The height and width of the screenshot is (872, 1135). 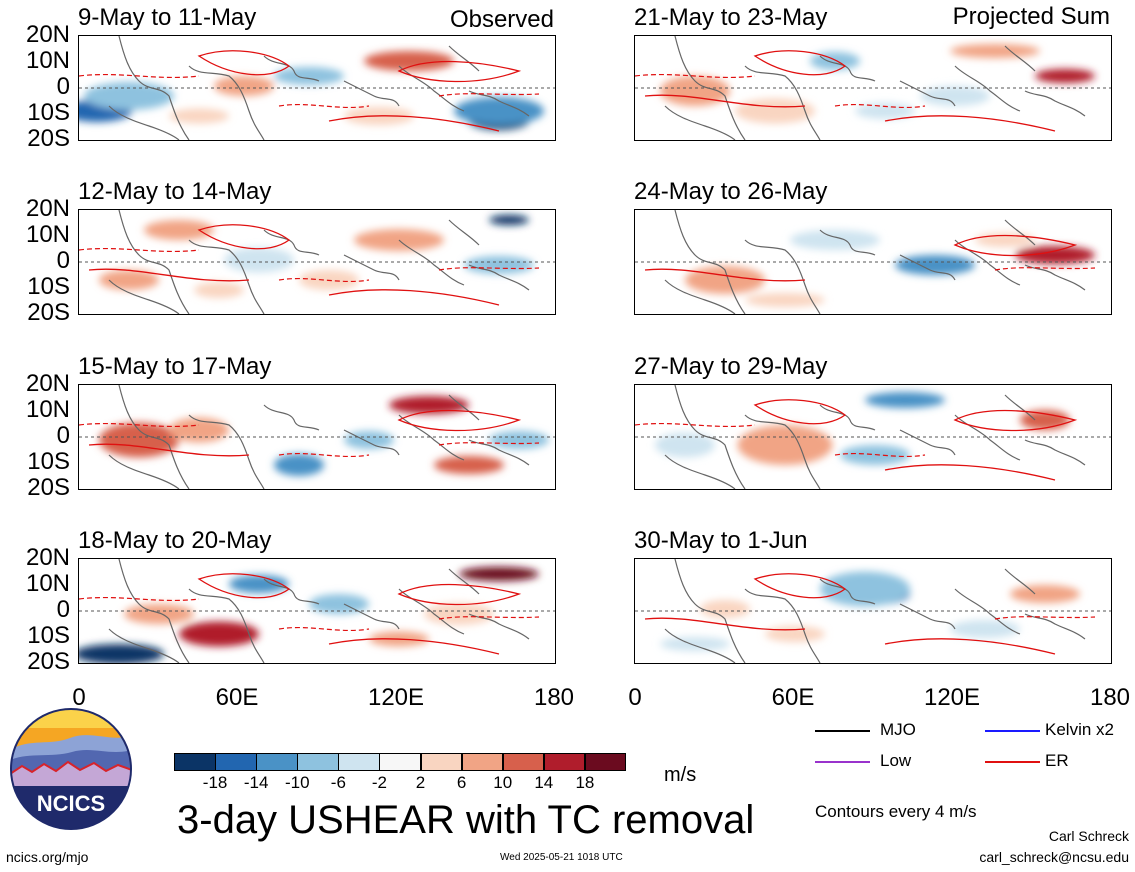 What do you see at coordinates (503, 782) in the screenshot?
I see `colorbar-label: 10` at bounding box center [503, 782].